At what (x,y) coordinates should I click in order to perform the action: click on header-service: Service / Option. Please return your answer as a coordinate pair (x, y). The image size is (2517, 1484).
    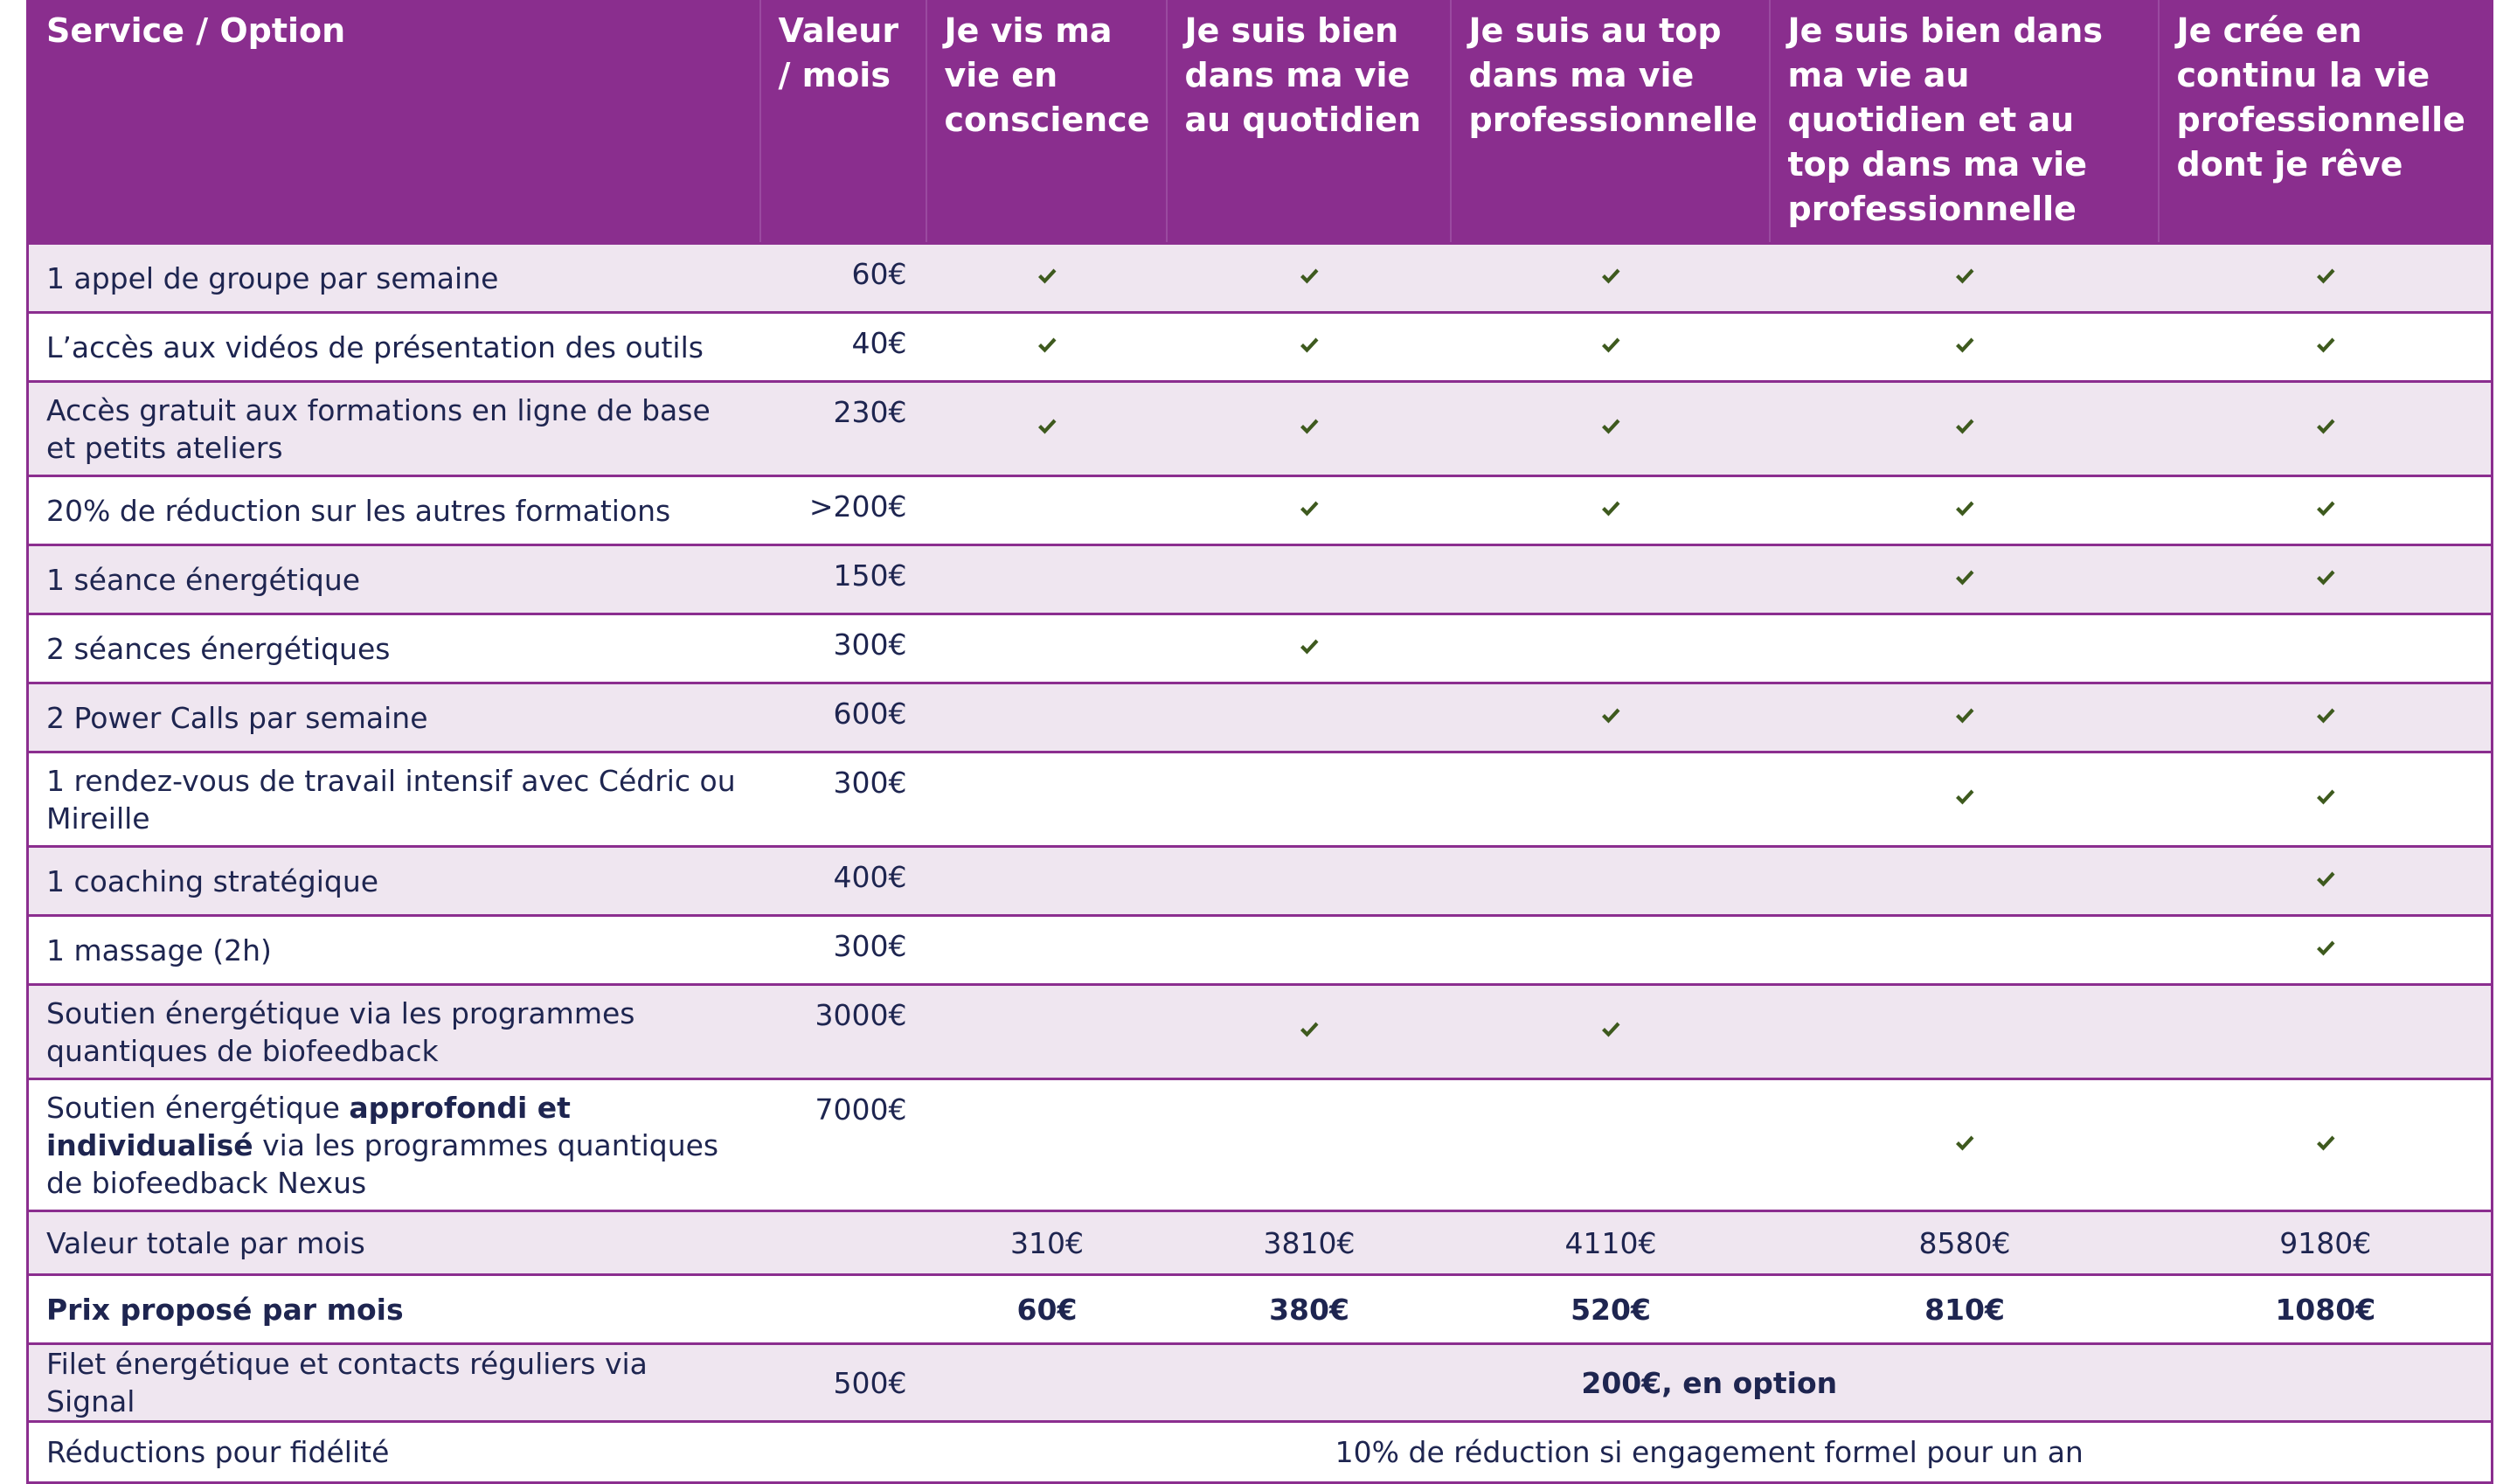
    Looking at the image, I should click on (393, 122).